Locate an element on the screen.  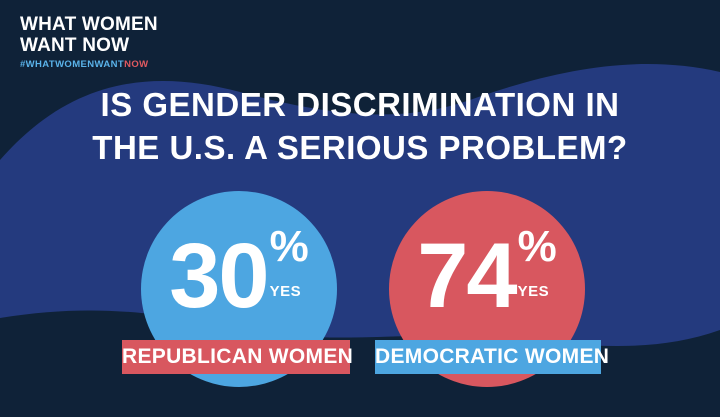
brand-line-2: WANT NOW is located at coordinates (75, 45).